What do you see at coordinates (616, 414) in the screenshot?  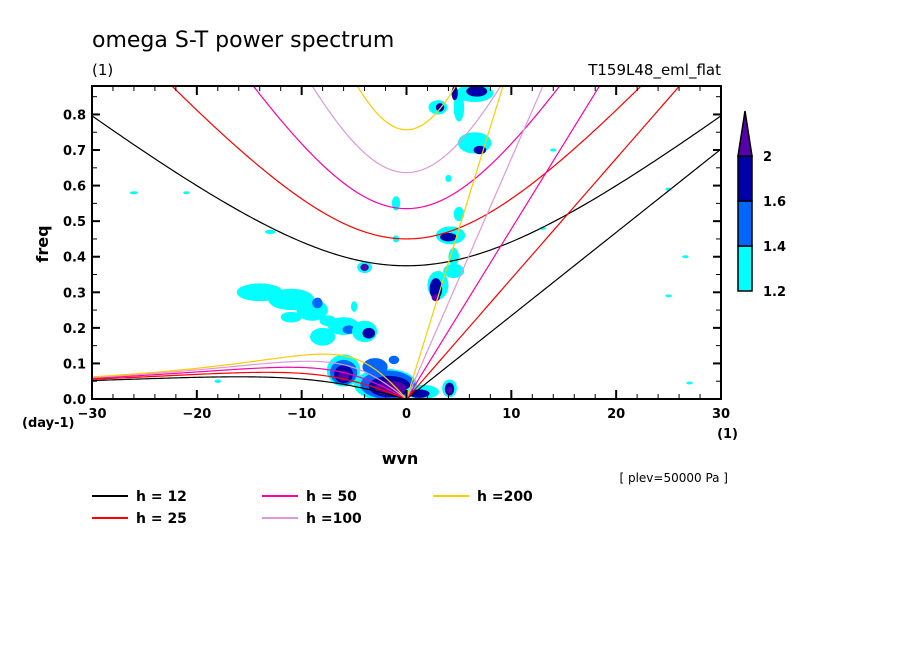 I see `x-tick-label: 20` at bounding box center [616, 414].